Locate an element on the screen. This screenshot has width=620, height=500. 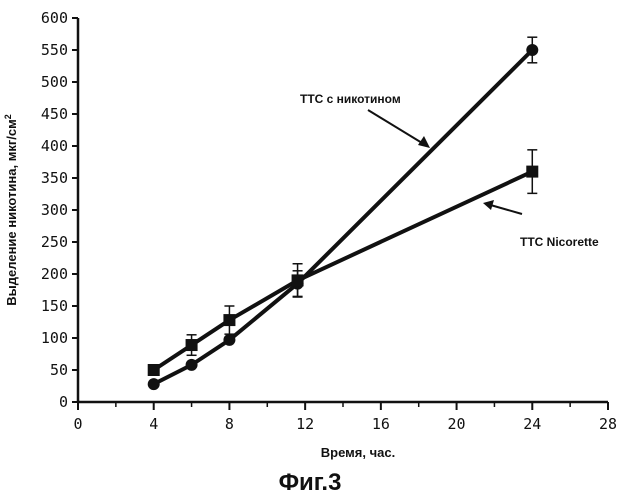
y-tick-label: 400 is located at coordinates (54, 146).